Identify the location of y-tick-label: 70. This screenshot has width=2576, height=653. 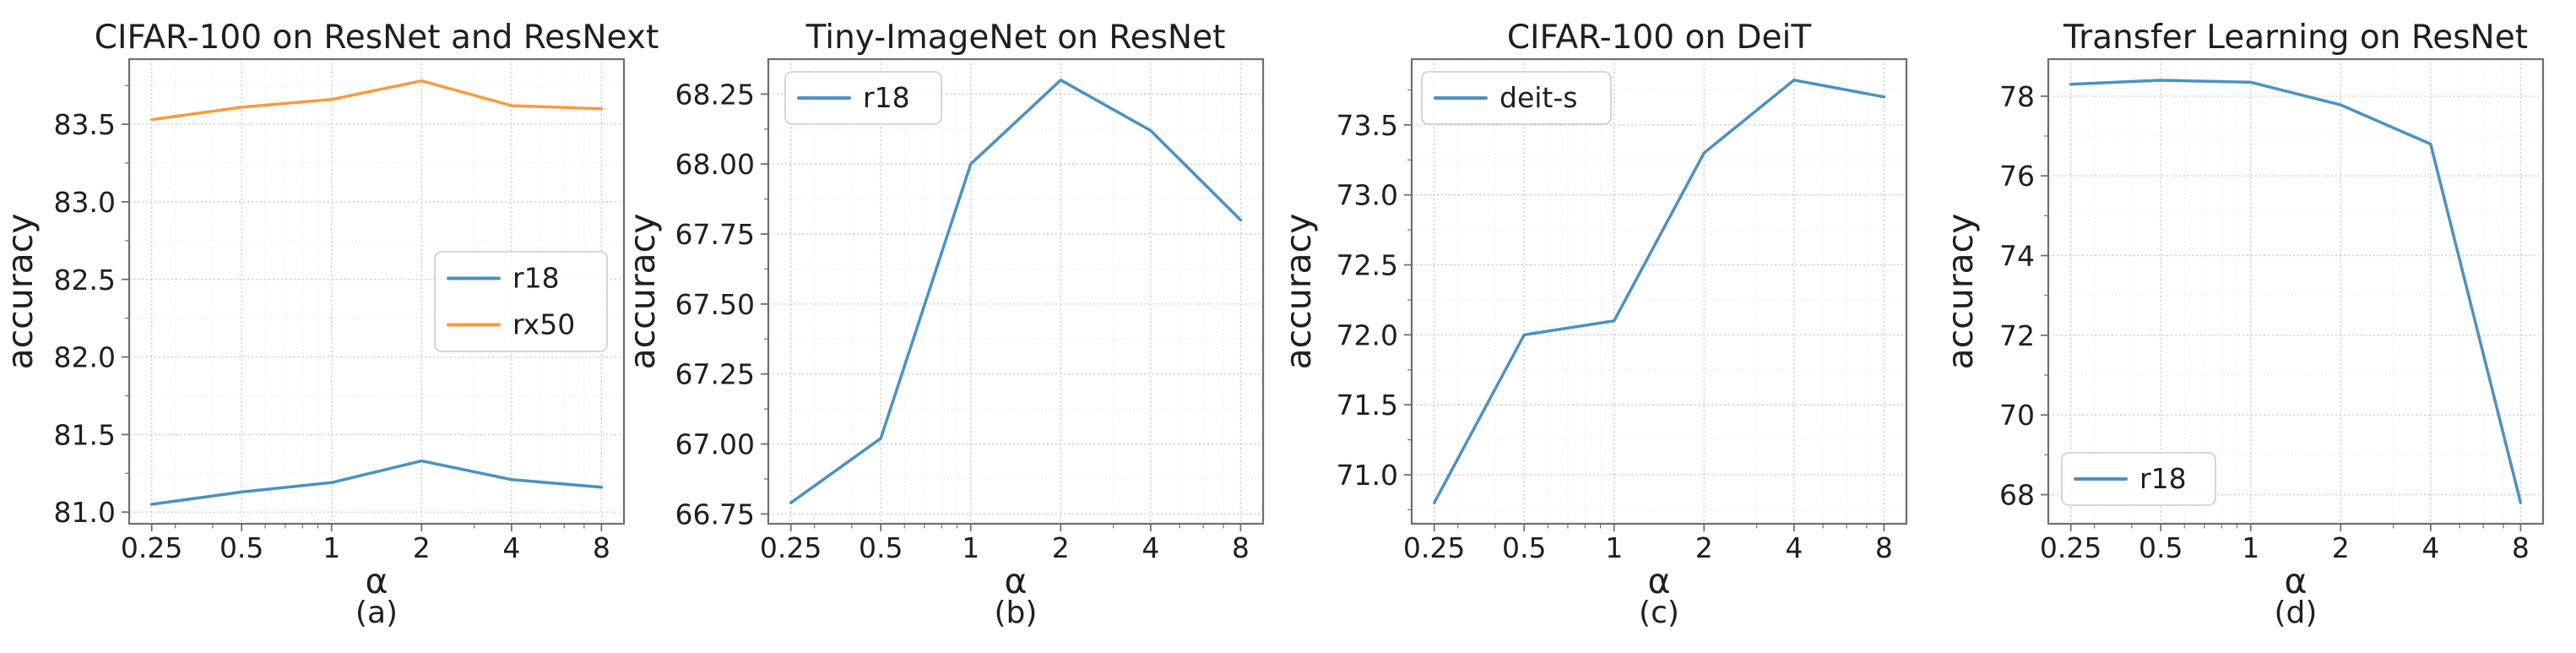
(2017, 415).